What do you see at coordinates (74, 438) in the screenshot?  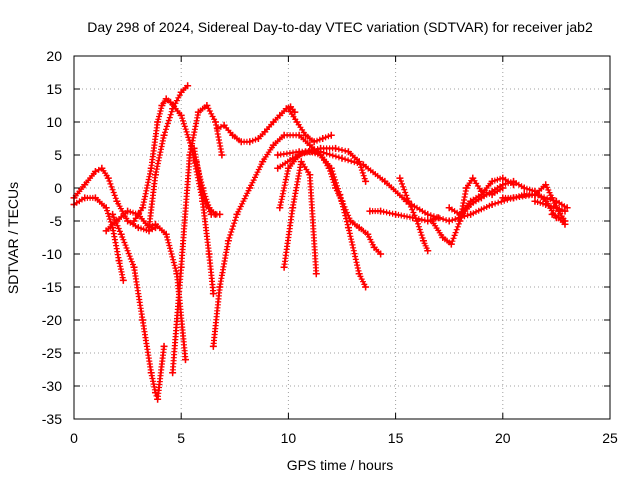 I see `x-tick-label: 0` at bounding box center [74, 438].